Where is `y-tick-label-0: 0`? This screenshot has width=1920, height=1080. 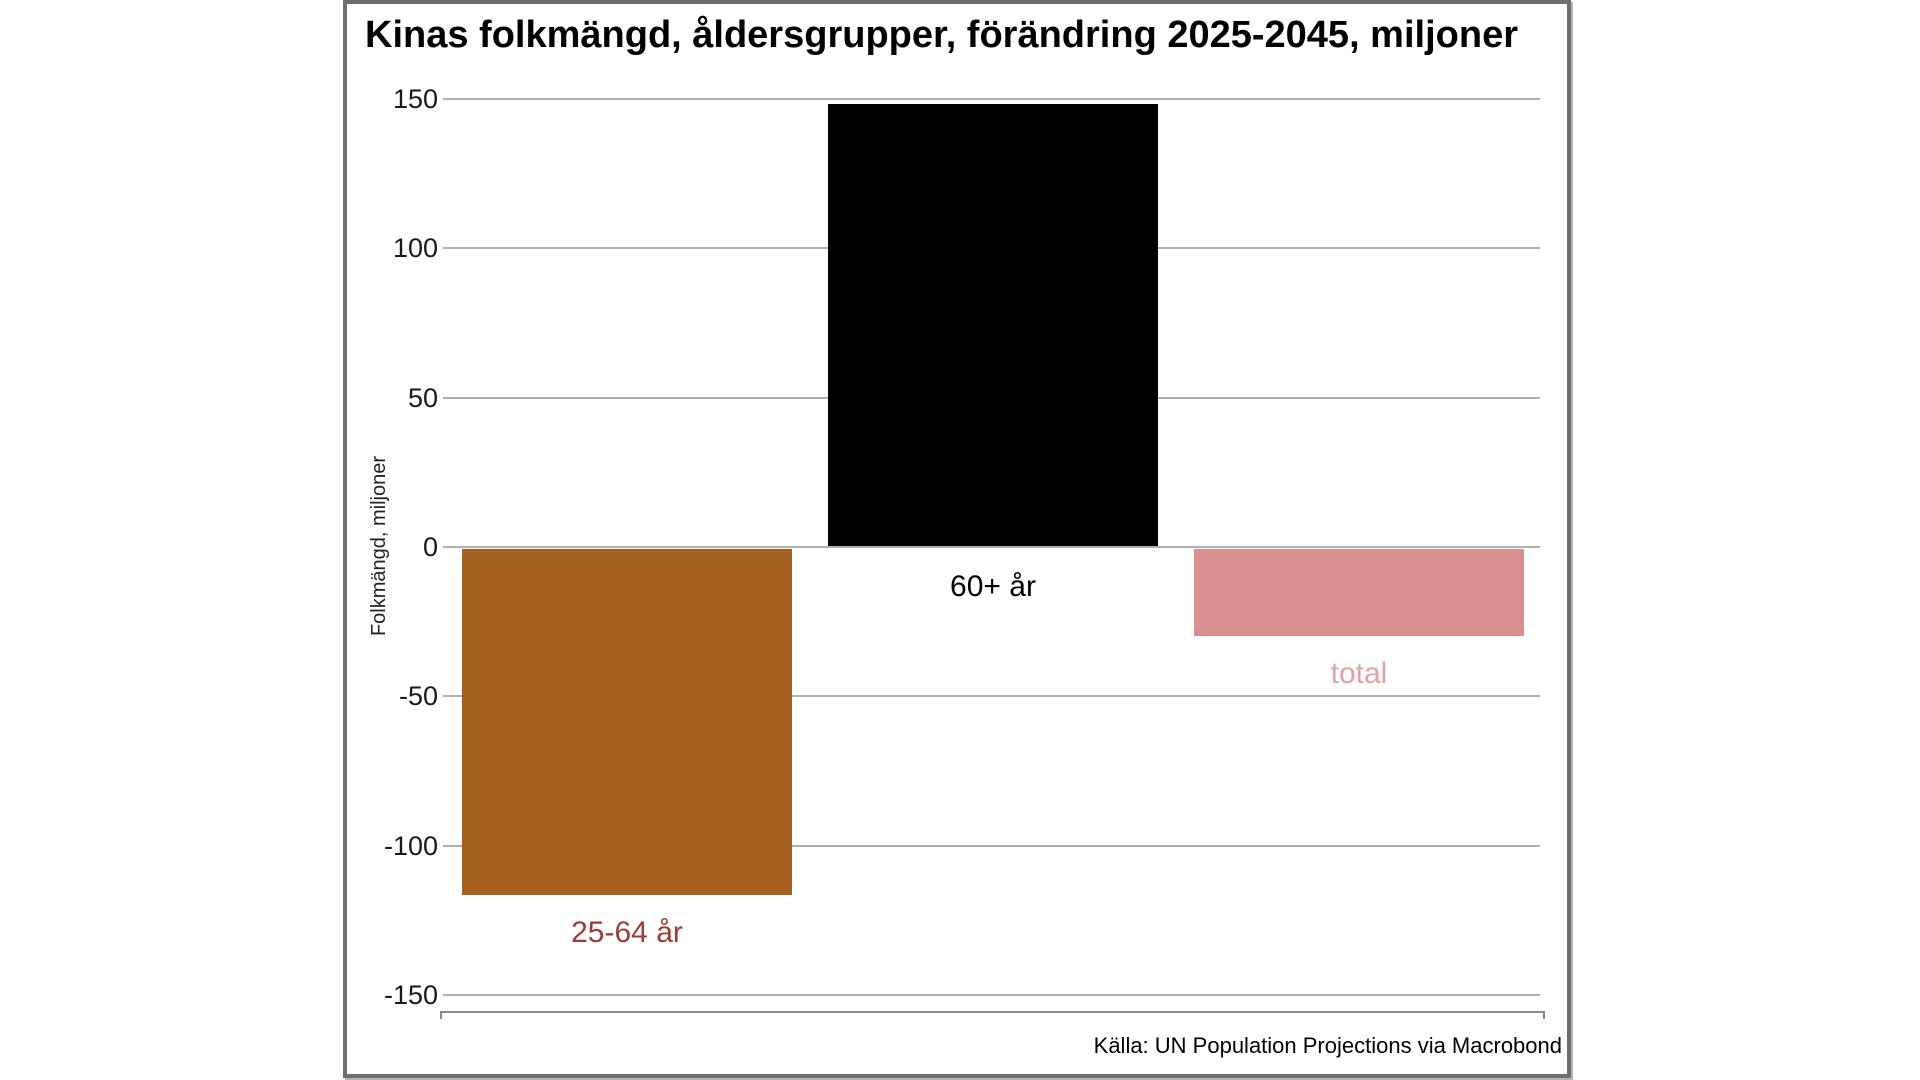 y-tick-label-0: 0 is located at coordinates (430, 547).